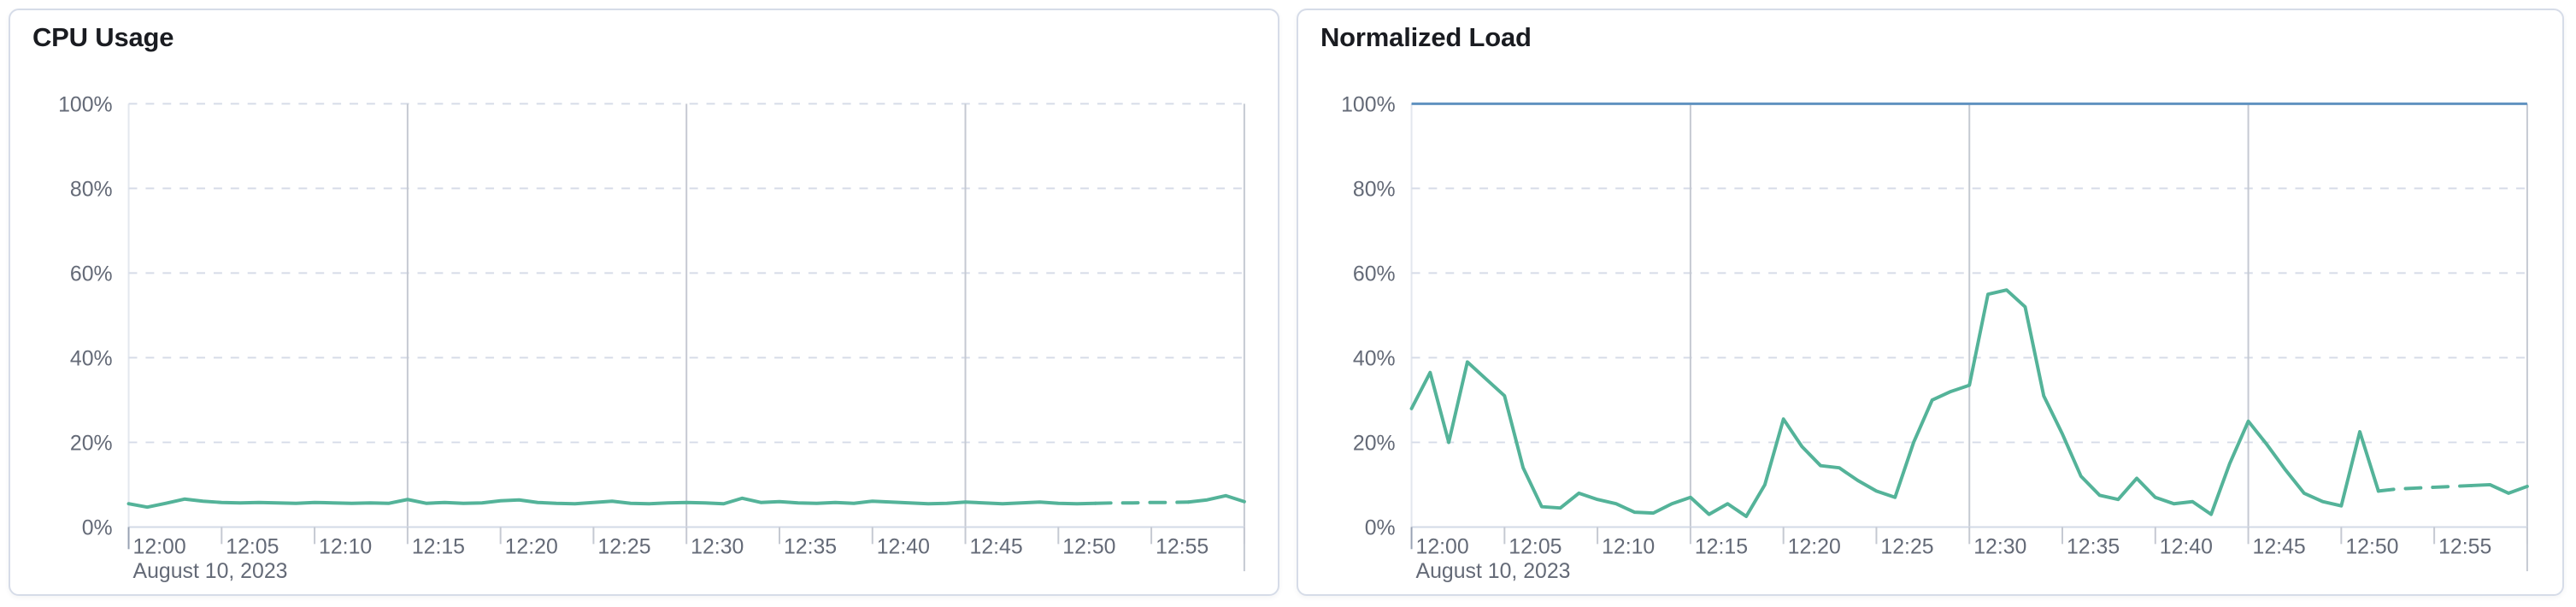 The width and height of the screenshot is (2576, 607). Describe the element at coordinates (2499, 488) in the screenshot. I see `normalized-load-line-tail` at that location.